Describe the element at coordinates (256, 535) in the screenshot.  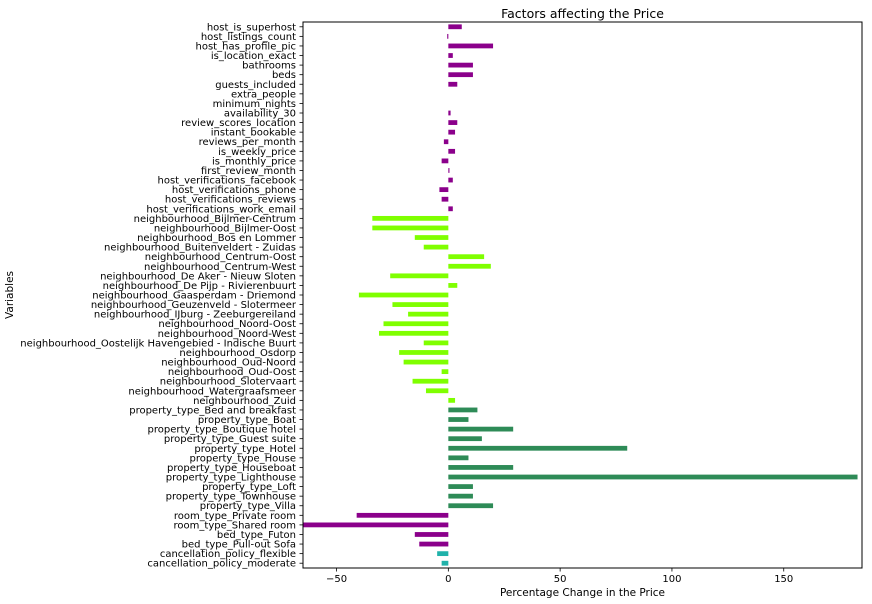
I see `y-tick-label: bed_type_Futon` at that location.